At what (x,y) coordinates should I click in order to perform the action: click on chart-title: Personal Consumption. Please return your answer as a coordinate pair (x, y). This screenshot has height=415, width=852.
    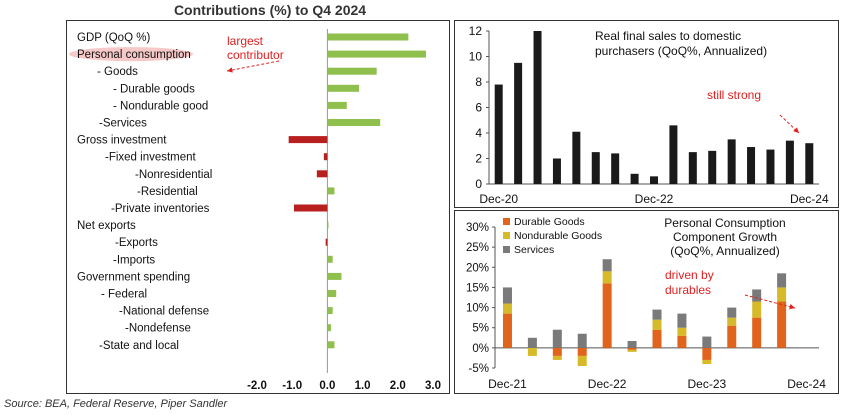
    Looking at the image, I should click on (724, 223).